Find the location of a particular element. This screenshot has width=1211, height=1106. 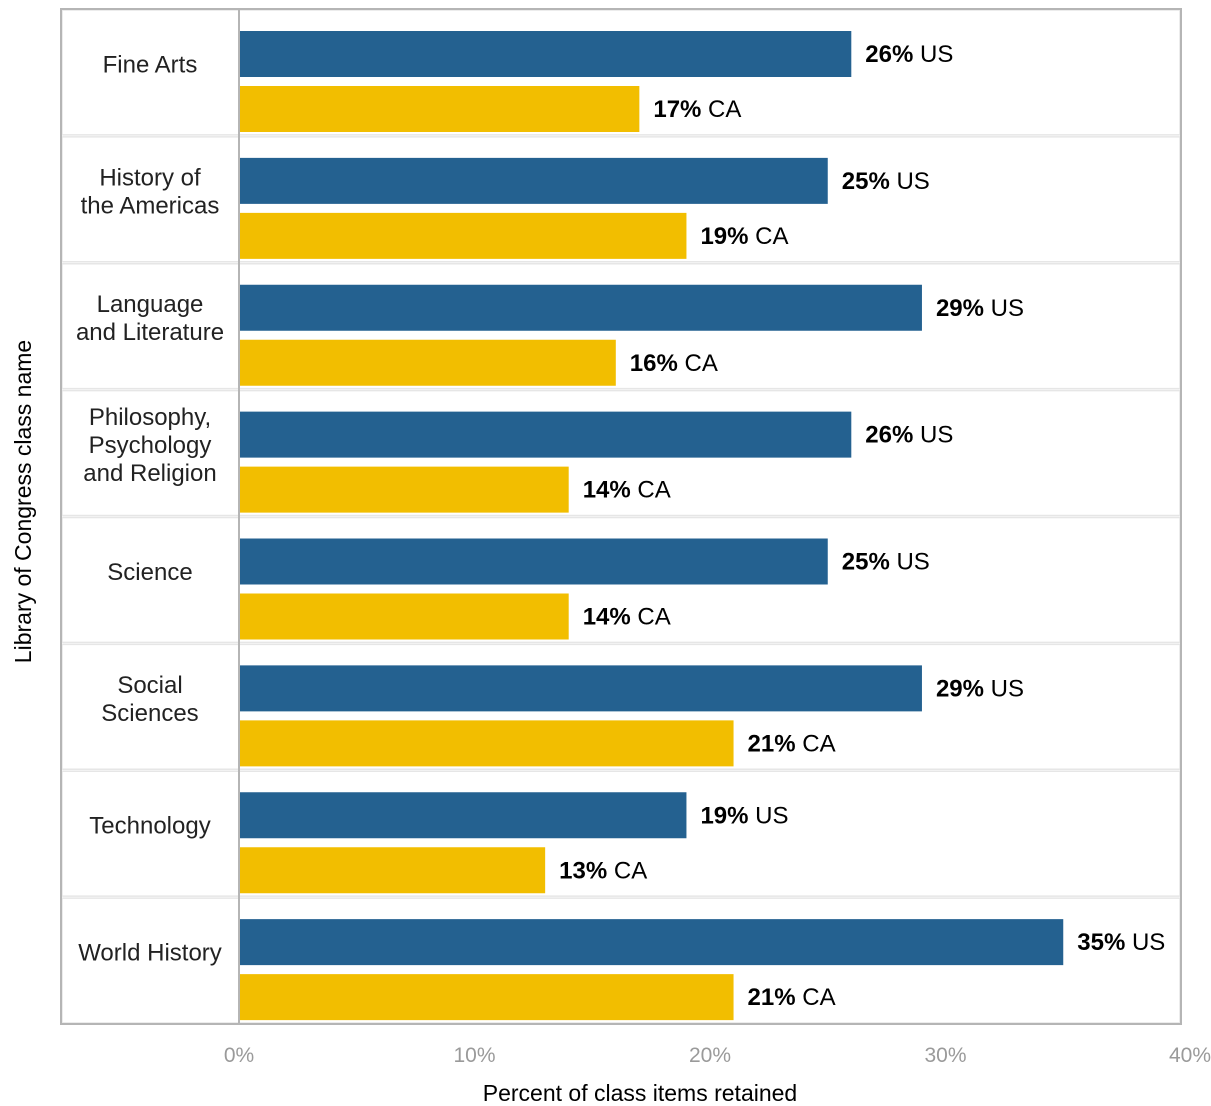

category-label-line: Technology is located at coordinates (149, 826).